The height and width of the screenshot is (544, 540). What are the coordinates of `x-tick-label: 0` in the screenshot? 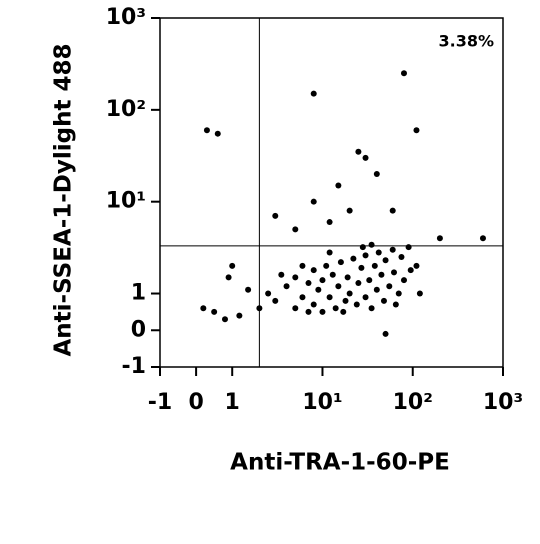 It's located at (195, 402).